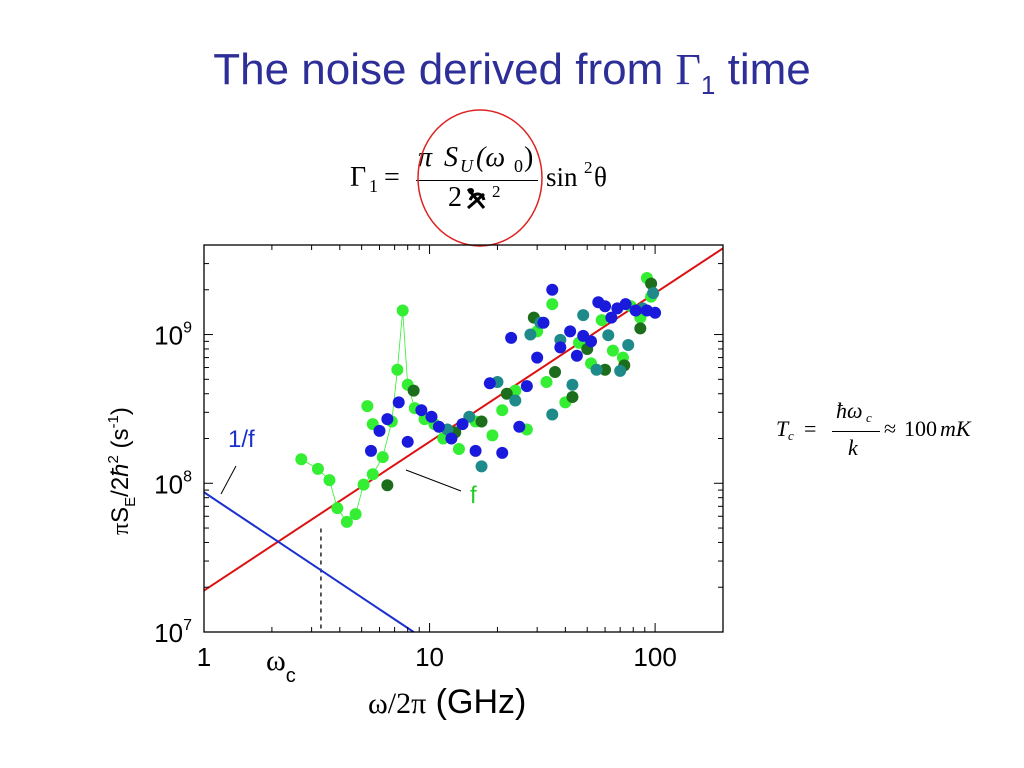  What do you see at coordinates (120, 469) in the screenshot?
I see `y-axis-hbar: ħ` at bounding box center [120, 469].